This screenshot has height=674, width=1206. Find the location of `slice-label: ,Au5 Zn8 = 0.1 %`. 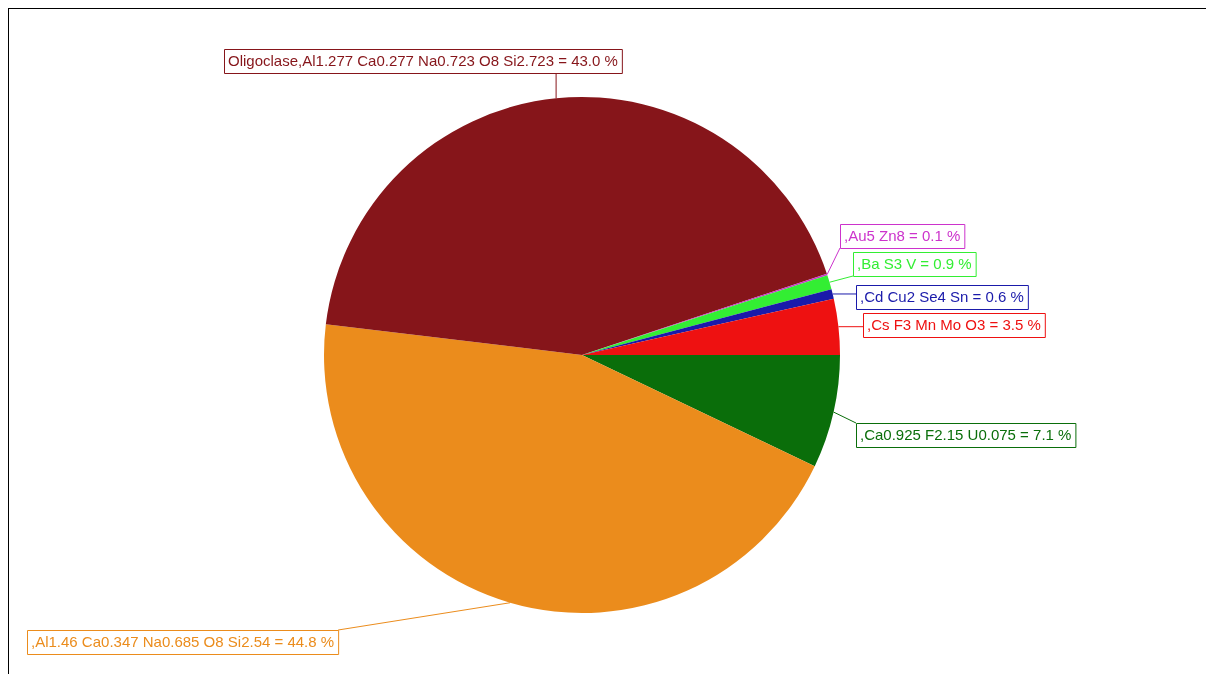

slice-label: ,Au5 Zn8 = 0.1 % is located at coordinates (902, 236).